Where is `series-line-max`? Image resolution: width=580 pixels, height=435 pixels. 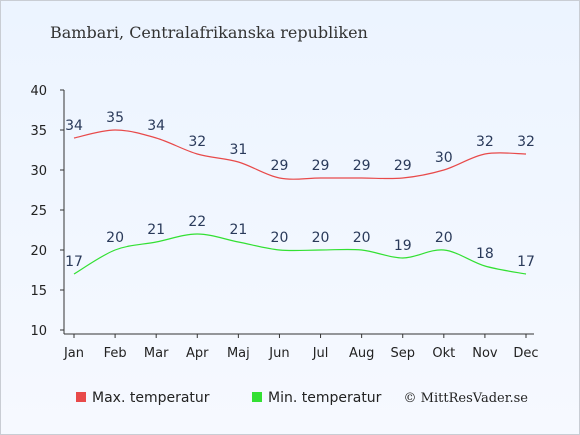 series-line-max is located at coordinates (300, 154).